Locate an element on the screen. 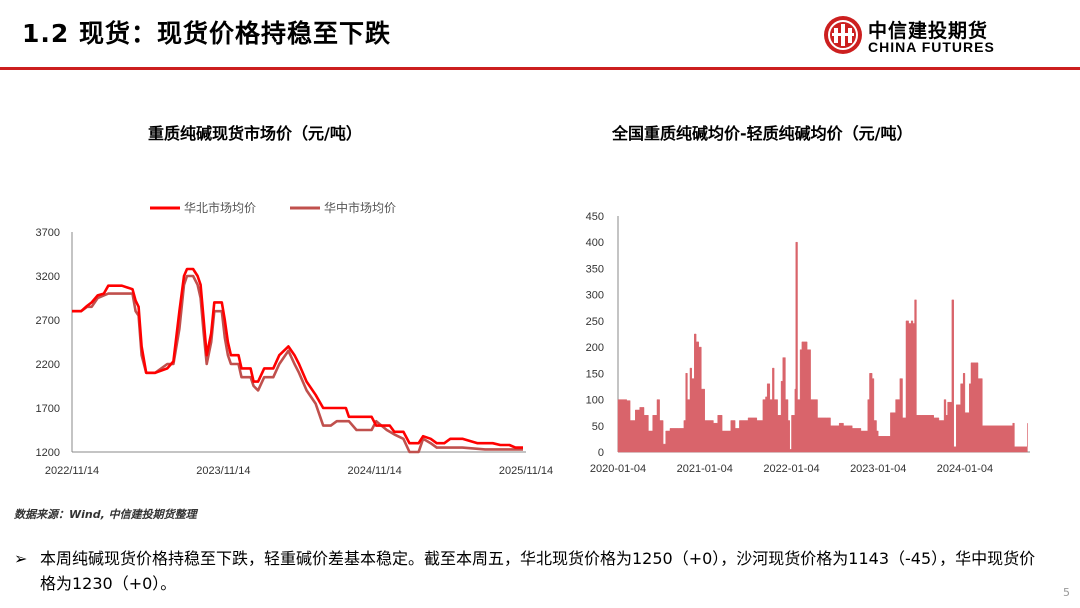 The height and width of the screenshot is (608, 1080). y-tick-label: 50 is located at coordinates (598, 427).